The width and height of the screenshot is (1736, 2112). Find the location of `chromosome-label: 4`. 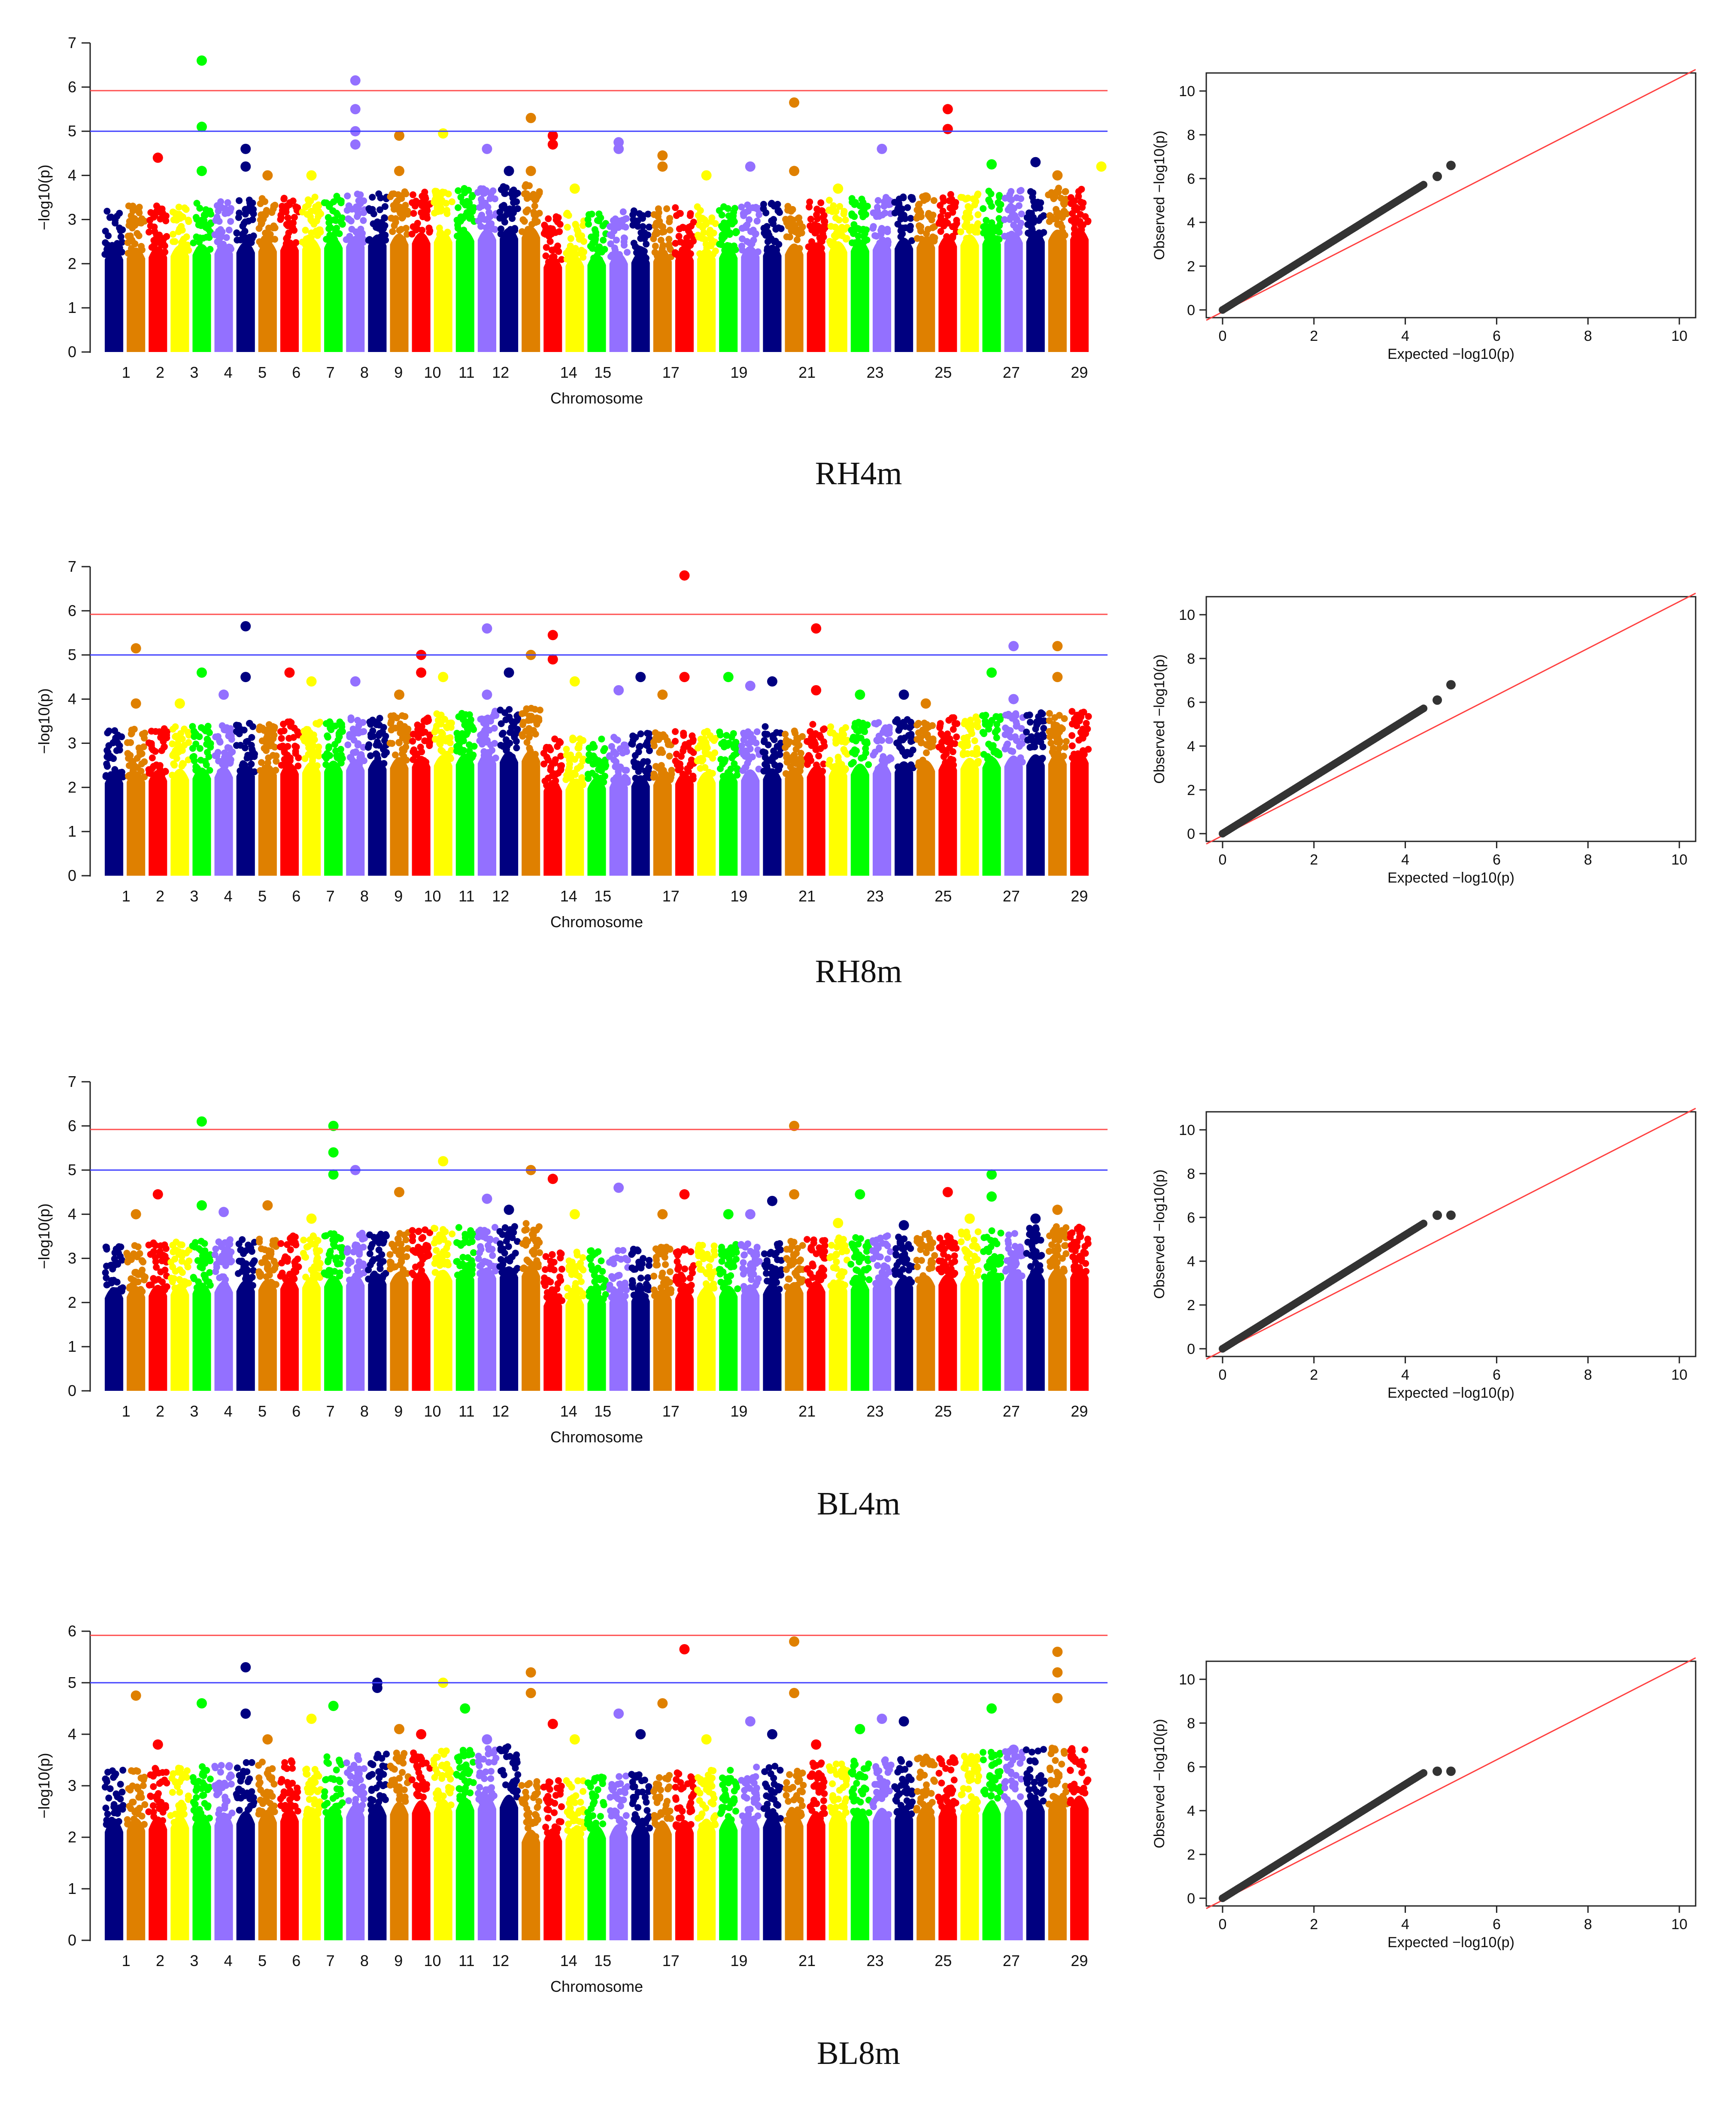

chromosome-label: 4 is located at coordinates (228, 372).